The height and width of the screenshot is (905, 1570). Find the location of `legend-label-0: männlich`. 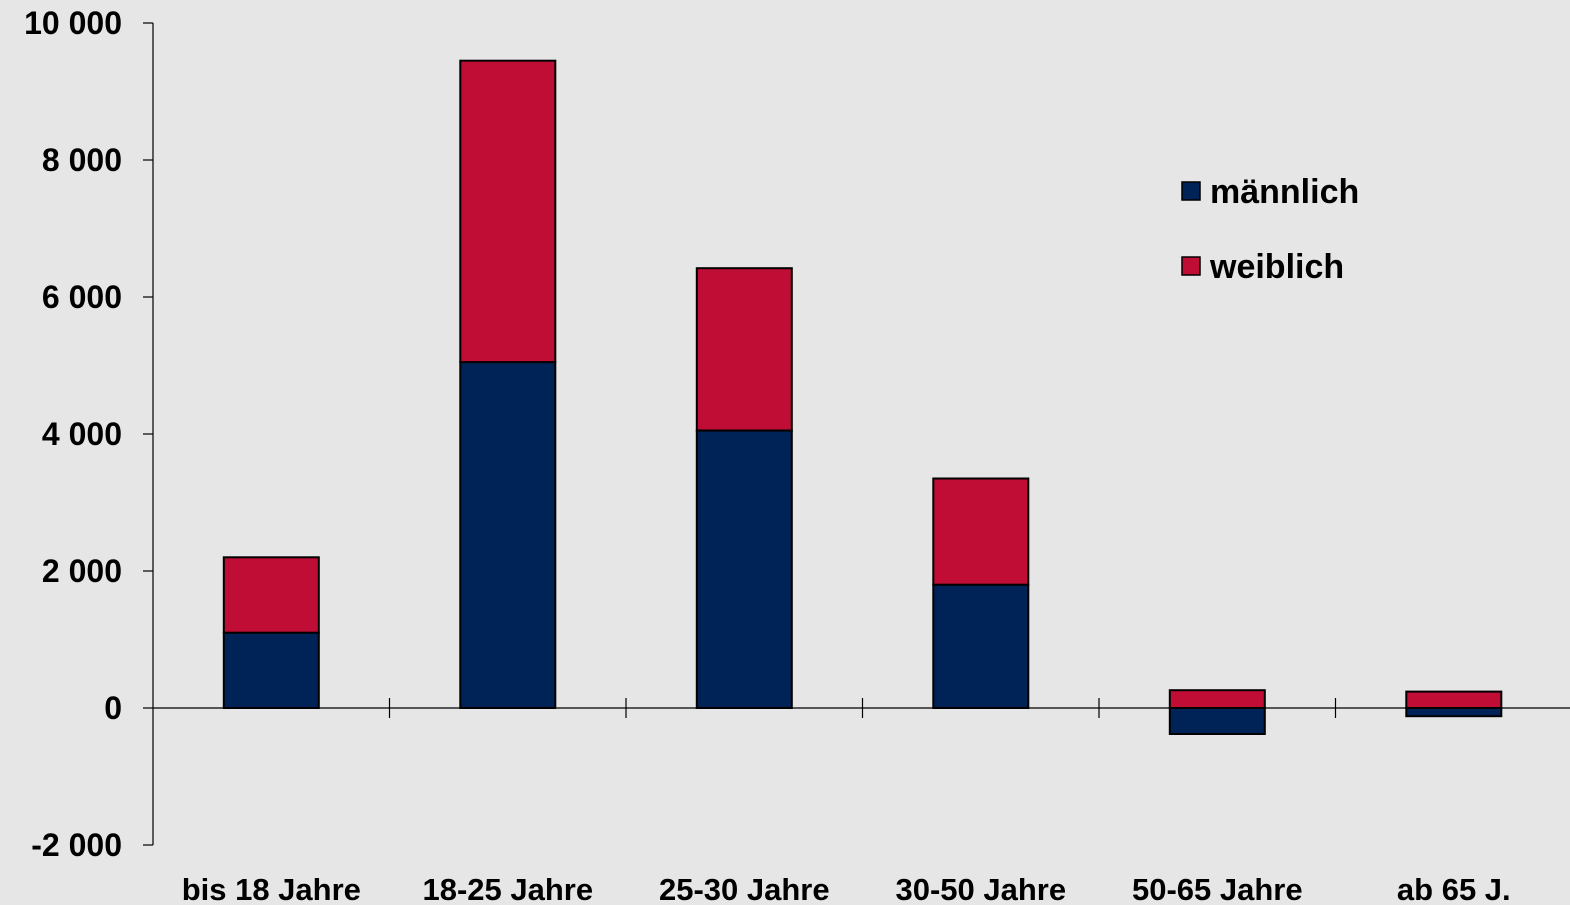

legend-label-0: männlich is located at coordinates (1284, 192).